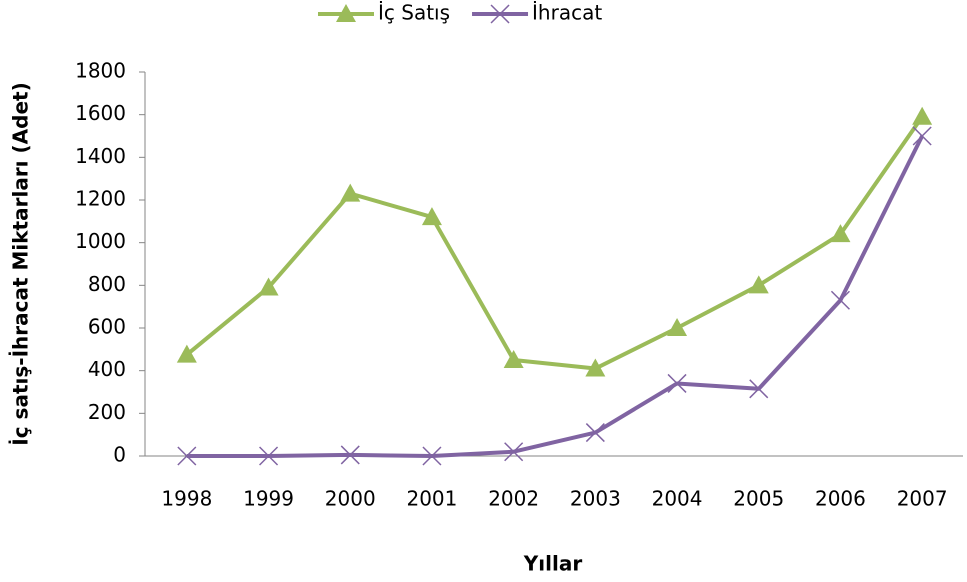 The width and height of the screenshot is (967, 582). What do you see at coordinates (922, 499) in the screenshot?
I see `x-tick-label: 2007` at bounding box center [922, 499].